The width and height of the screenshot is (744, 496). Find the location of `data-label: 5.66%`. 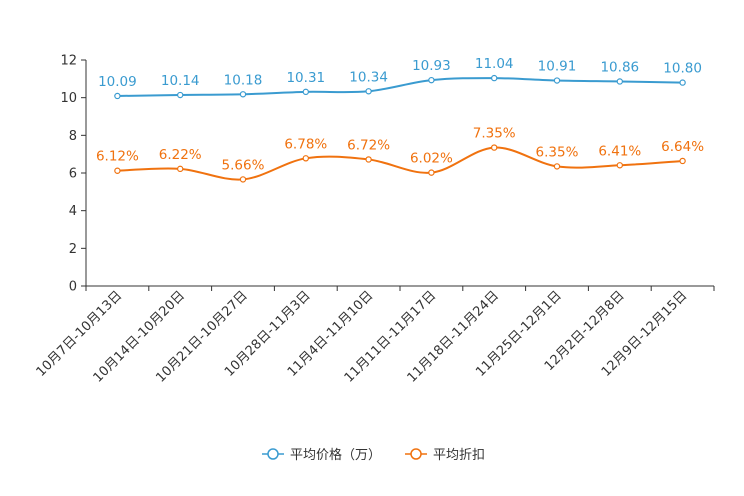

data-label: 5.66% is located at coordinates (243, 165).